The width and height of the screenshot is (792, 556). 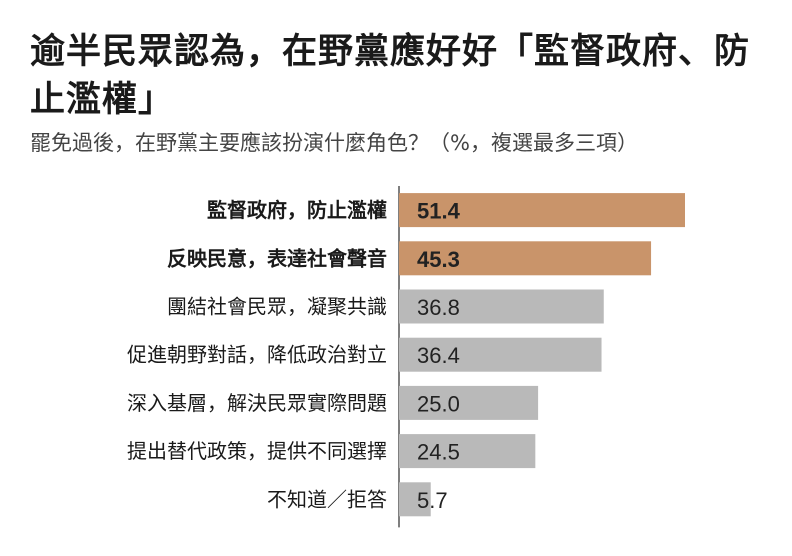 I want to click on category-label: 監督政府，防止濫權, so click(x=297, y=210).